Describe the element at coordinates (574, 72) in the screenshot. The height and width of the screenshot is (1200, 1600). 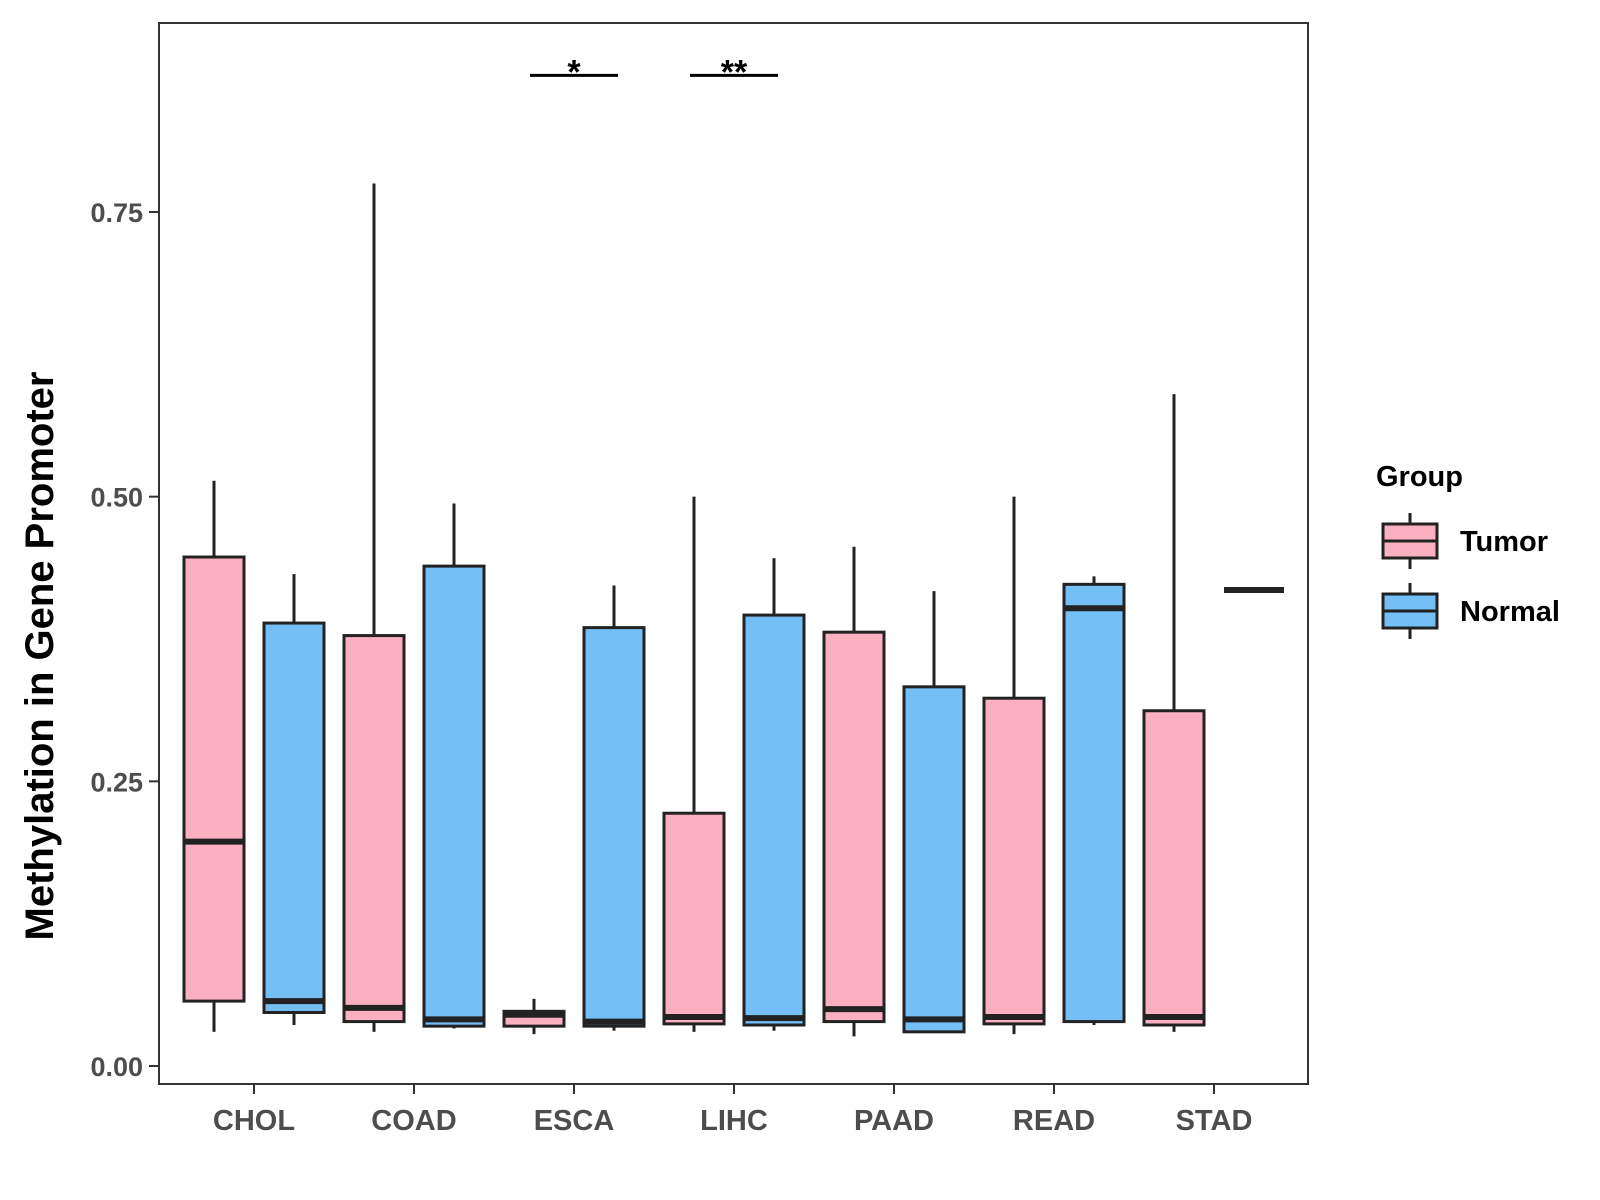
I see `significance-label: *` at that location.